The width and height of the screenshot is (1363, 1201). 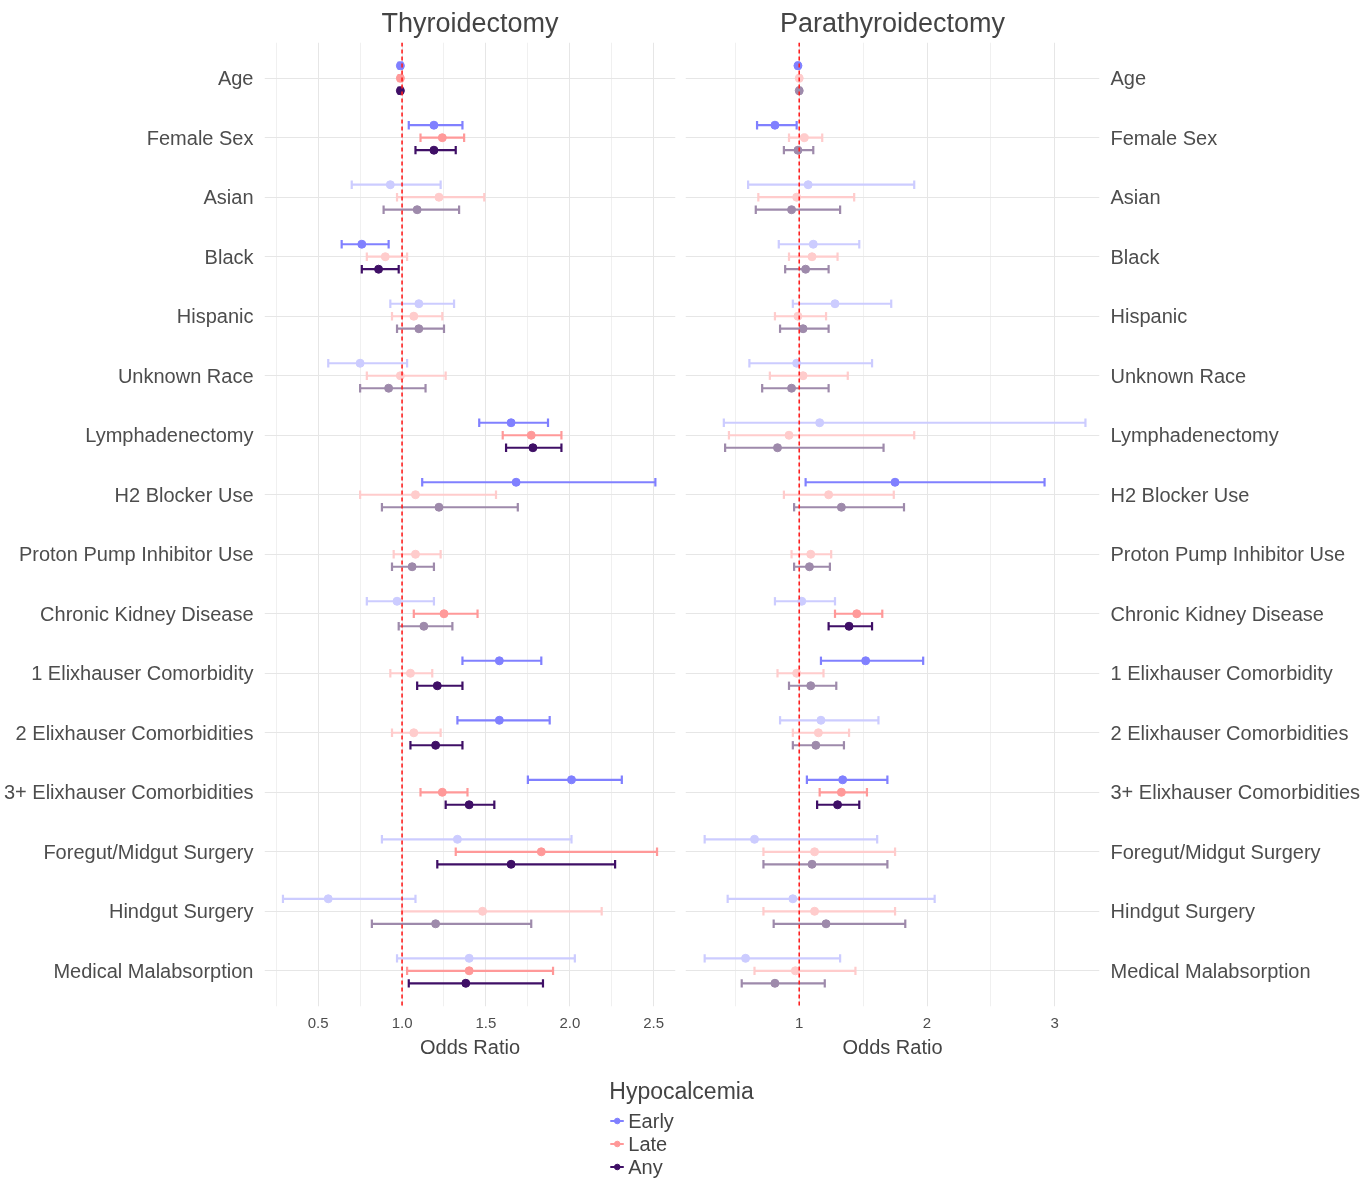 What do you see at coordinates (927, 1022) in the screenshot?
I see `x-tick-label: 2` at bounding box center [927, 1022].